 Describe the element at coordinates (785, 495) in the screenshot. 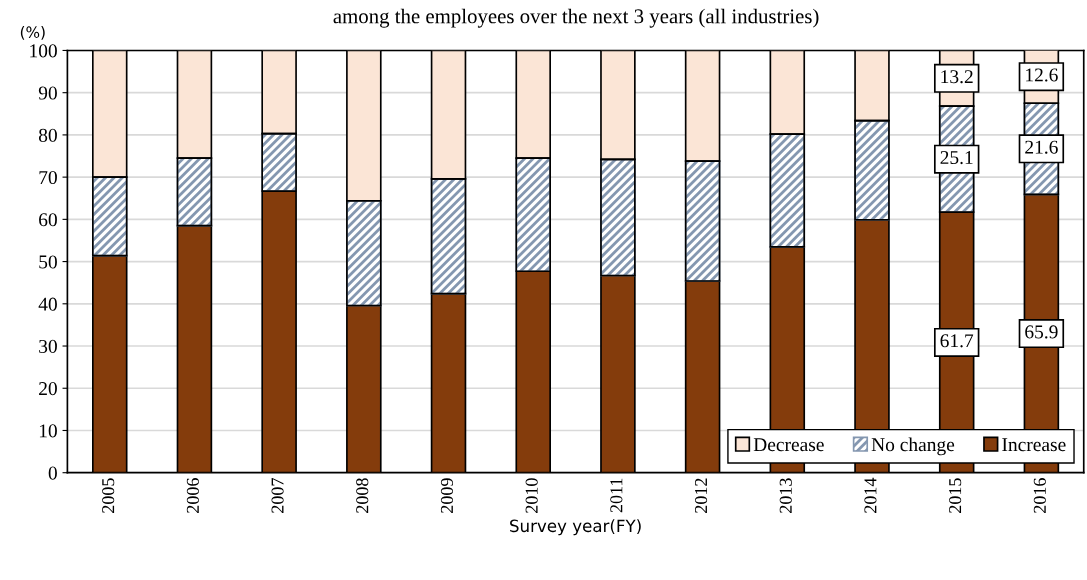

I see `x-tick-label: 2013` at that location.